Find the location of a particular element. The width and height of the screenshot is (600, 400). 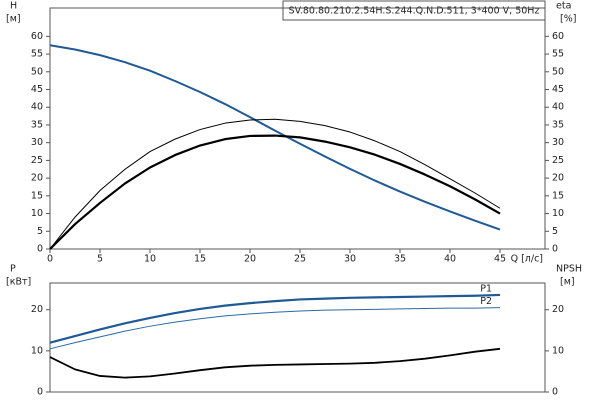

y-axis-unit: [м] is located at coordinates (13, 19).